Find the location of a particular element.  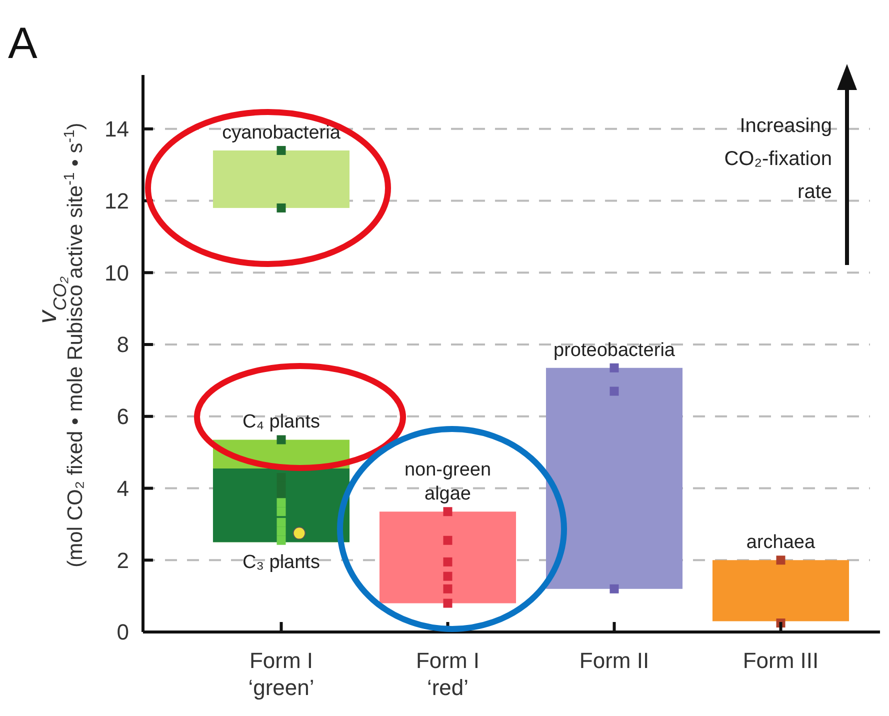

x-tick-label: Form I ‘red’ is located at coordinates (448, 674).